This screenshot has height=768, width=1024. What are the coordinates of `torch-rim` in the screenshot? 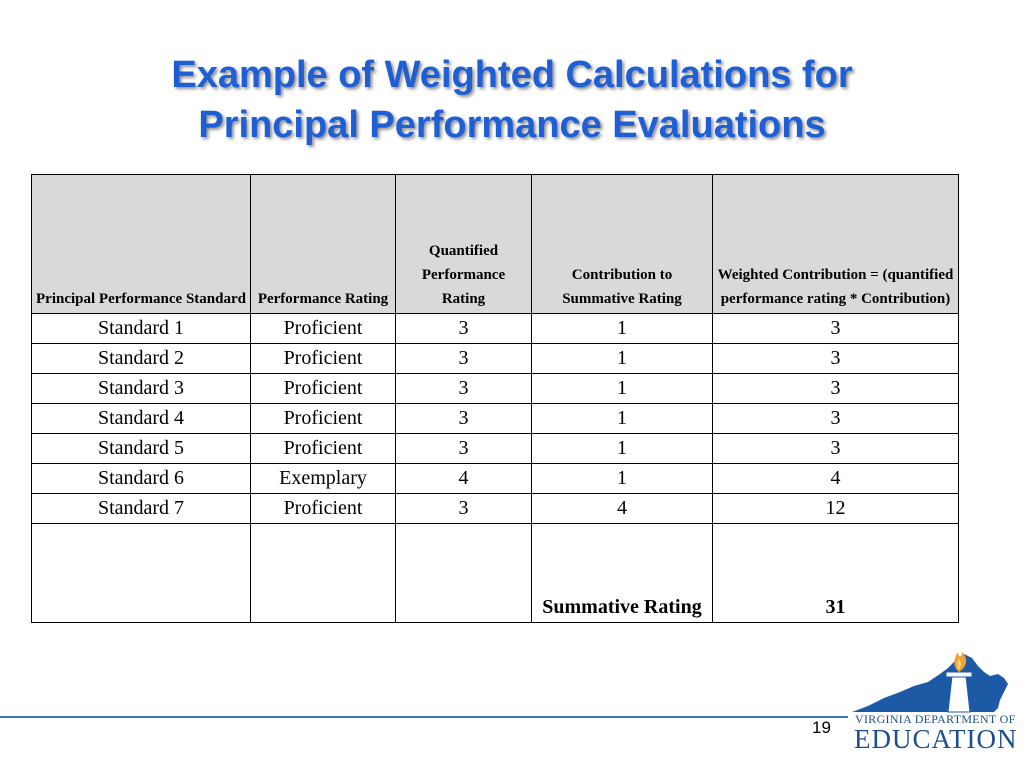 It's located at (959, 674).